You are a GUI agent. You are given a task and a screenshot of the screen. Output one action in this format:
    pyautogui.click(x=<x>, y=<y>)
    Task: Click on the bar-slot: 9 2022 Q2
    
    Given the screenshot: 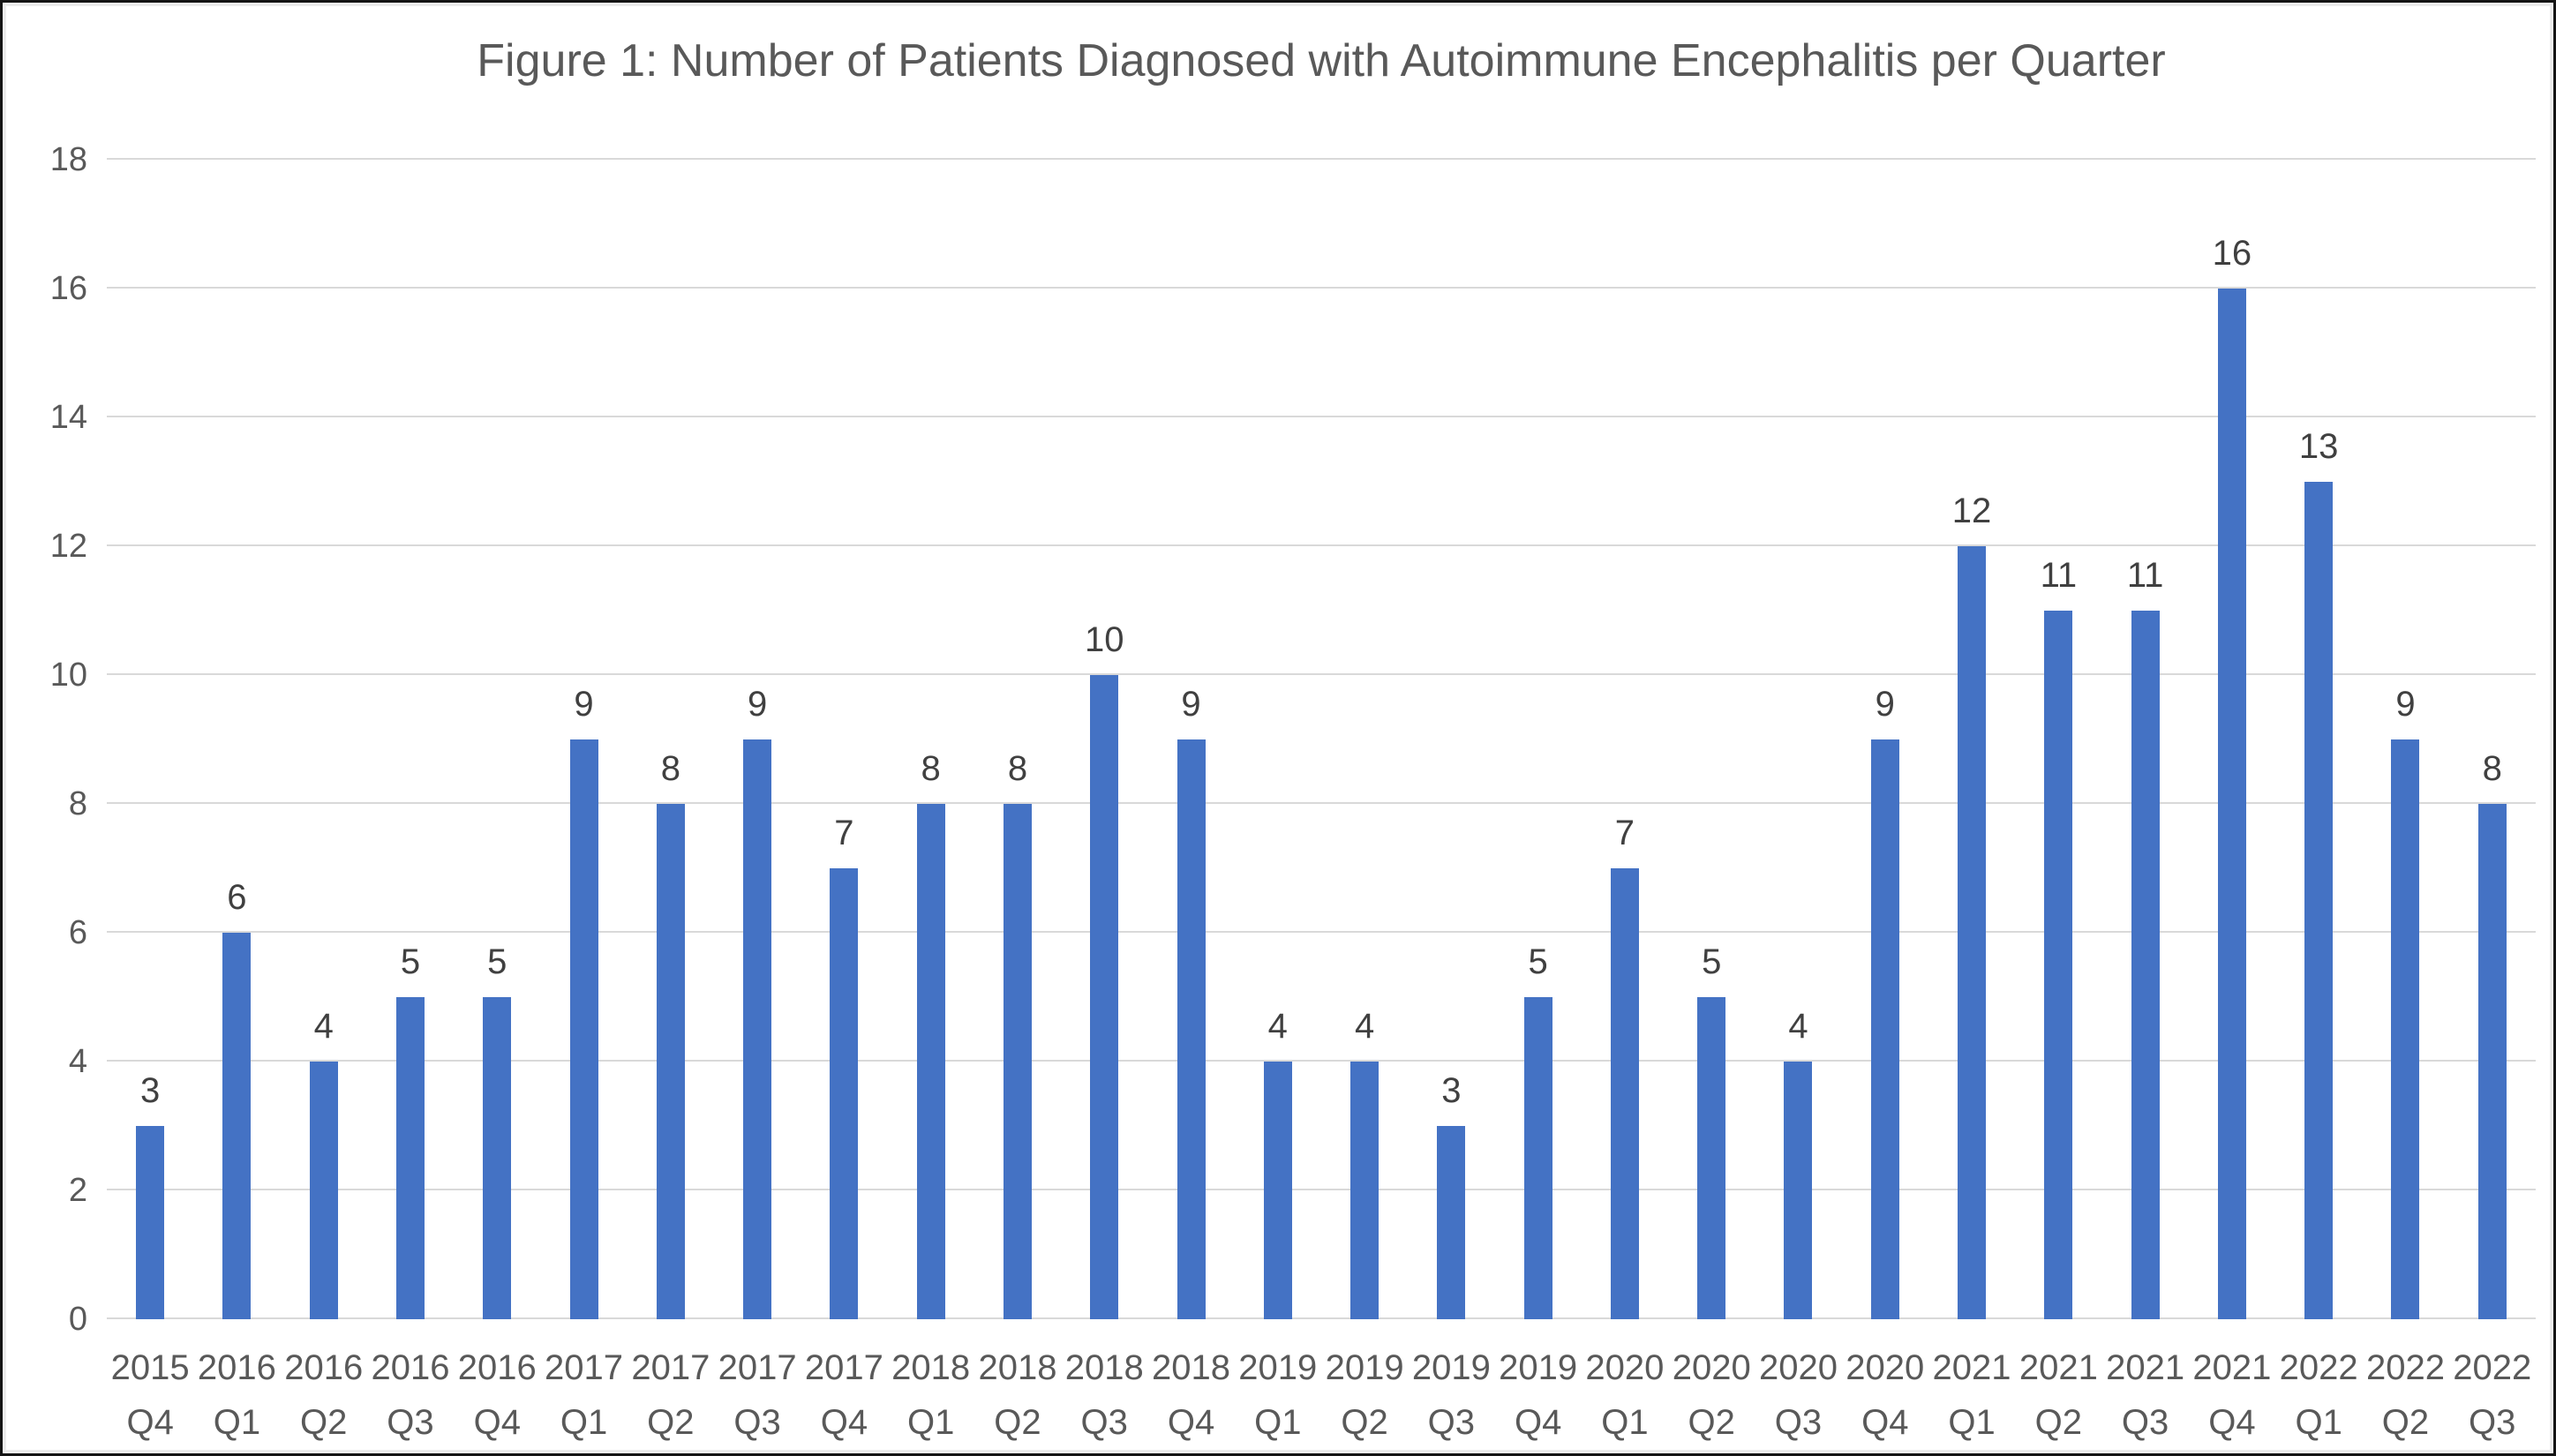 What is the action you would take?
    pyautogui.click(x=2405, y=801)
    